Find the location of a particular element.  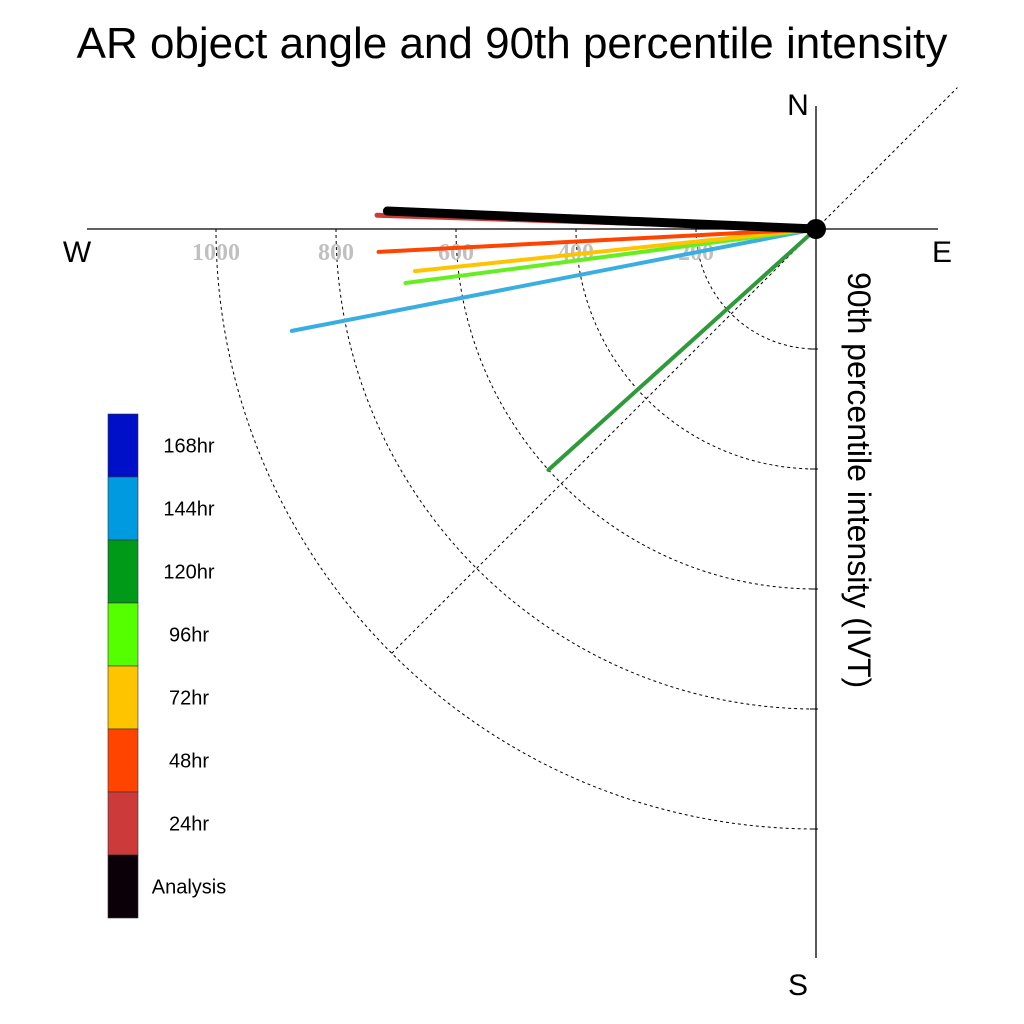

vector-48hr is located at coordinates (597, 240).